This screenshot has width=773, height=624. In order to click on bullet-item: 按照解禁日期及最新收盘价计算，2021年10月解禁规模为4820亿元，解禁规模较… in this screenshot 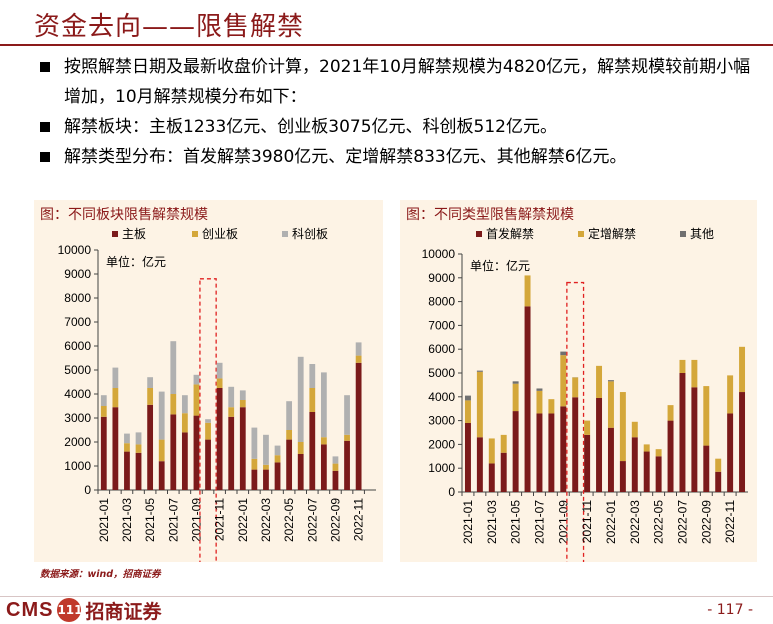, I will do `click(402, 82)`.